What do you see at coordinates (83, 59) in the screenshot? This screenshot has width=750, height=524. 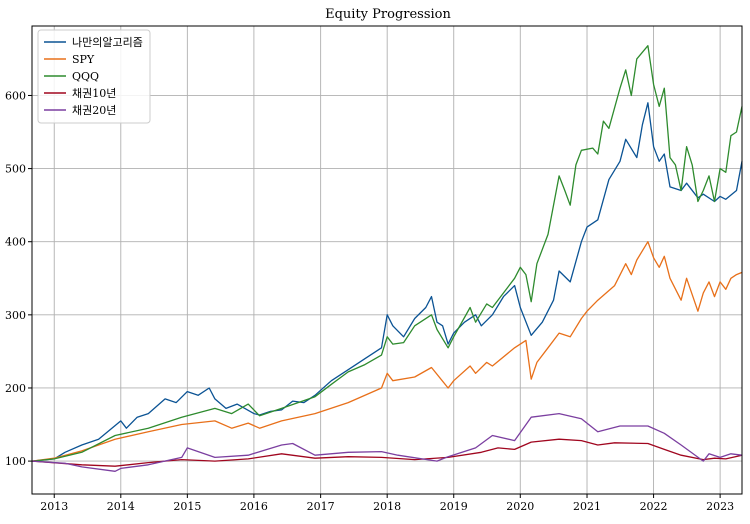 I see `legend-label: SPY` at bounding box center [83, 59].